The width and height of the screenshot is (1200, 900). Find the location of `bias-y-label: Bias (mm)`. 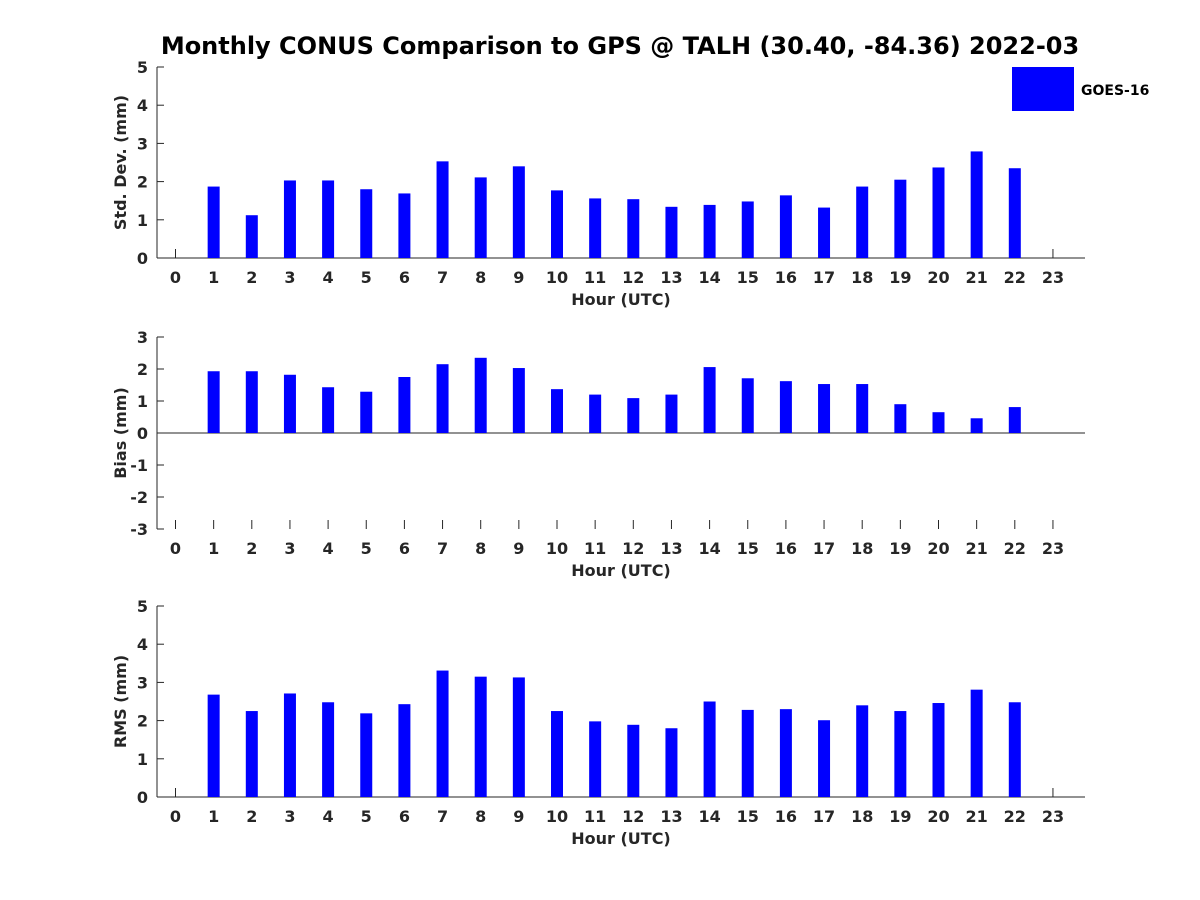

bias-y-label: Bias (mm) is located at coordinates (120, 433).